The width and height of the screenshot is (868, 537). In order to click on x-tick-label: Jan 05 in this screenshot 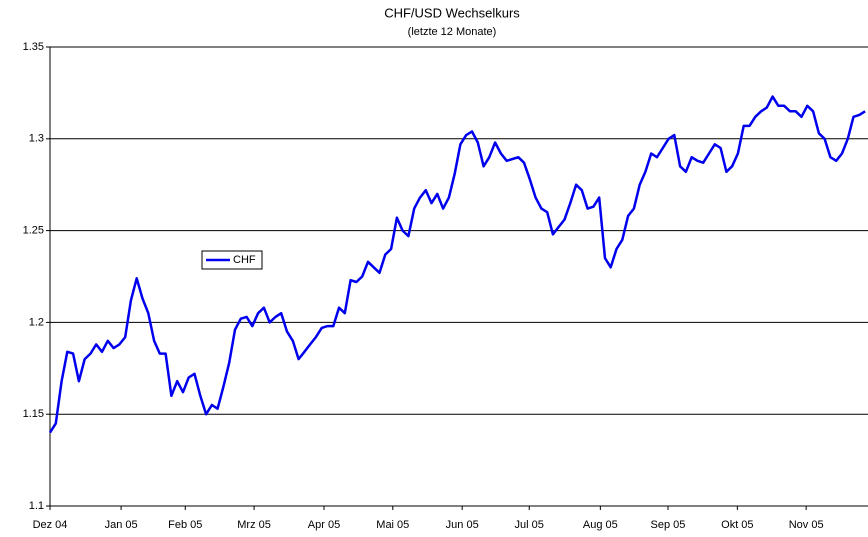, I will do `click(121, 525)`.